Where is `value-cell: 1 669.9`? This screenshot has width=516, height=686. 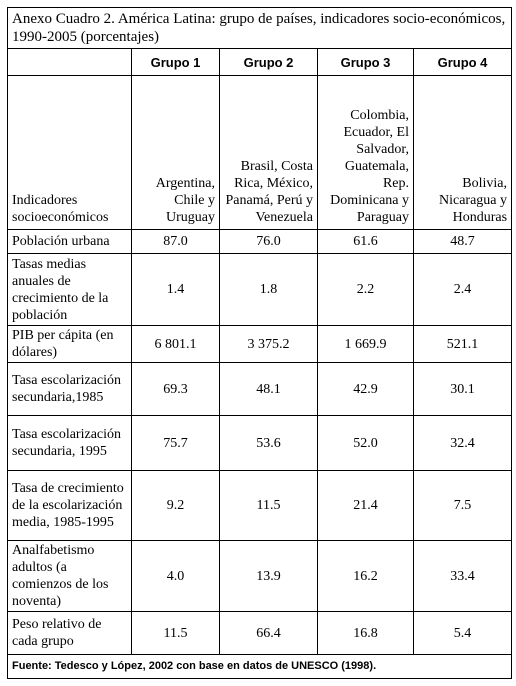
value-cell: 1 669.9 is located at coordinates (365, 344).